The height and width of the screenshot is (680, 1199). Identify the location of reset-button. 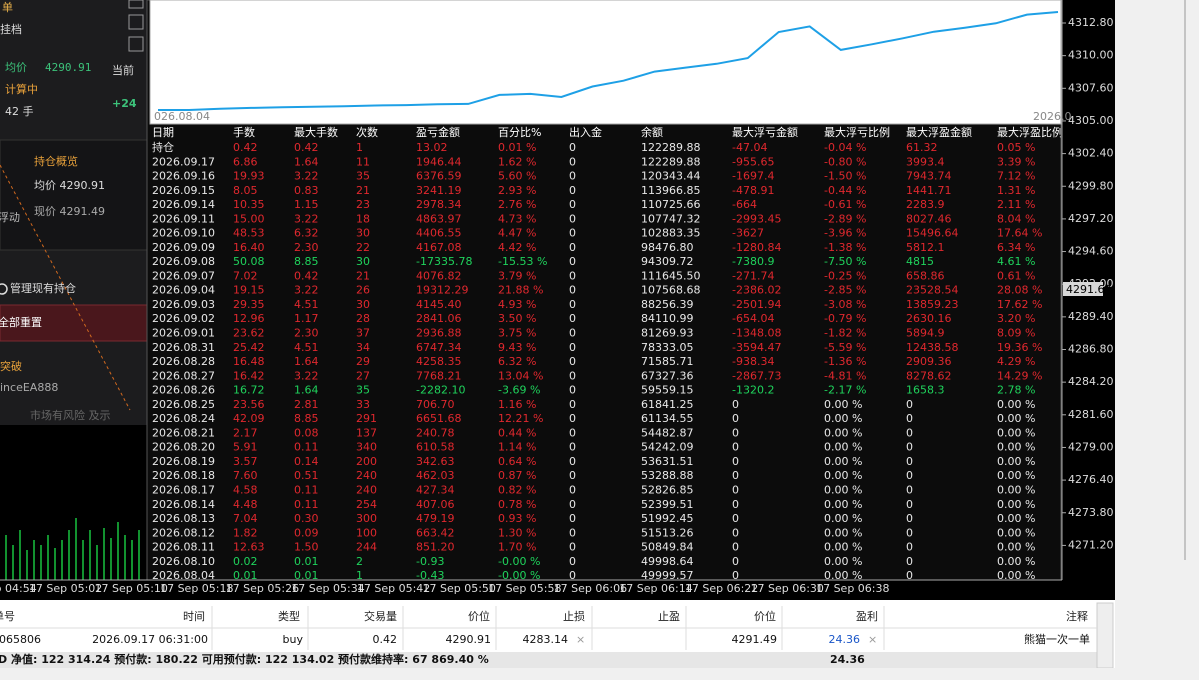
(74, 323).